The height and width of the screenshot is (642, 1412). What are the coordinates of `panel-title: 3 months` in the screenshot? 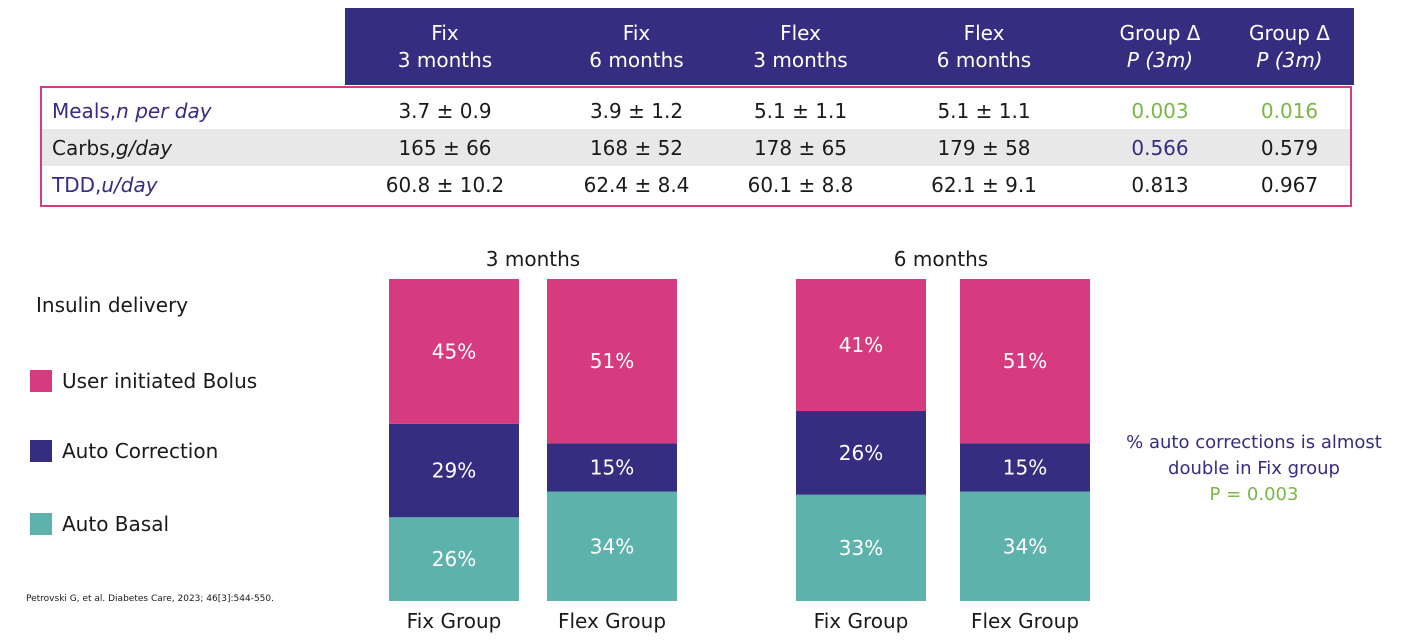 It's located at (533, 259).